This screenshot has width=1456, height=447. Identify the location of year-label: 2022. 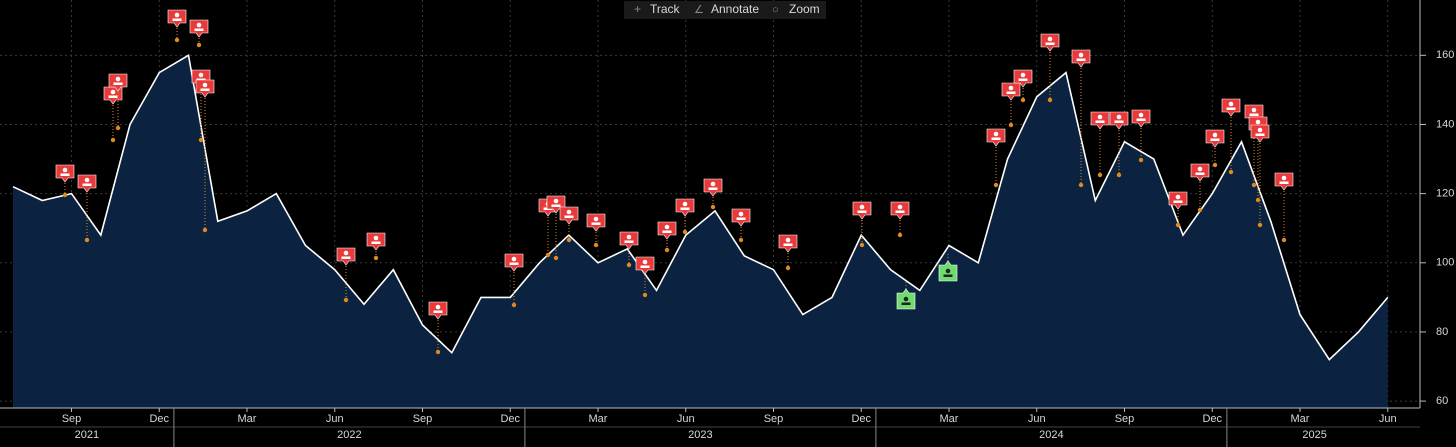
(349, 435).